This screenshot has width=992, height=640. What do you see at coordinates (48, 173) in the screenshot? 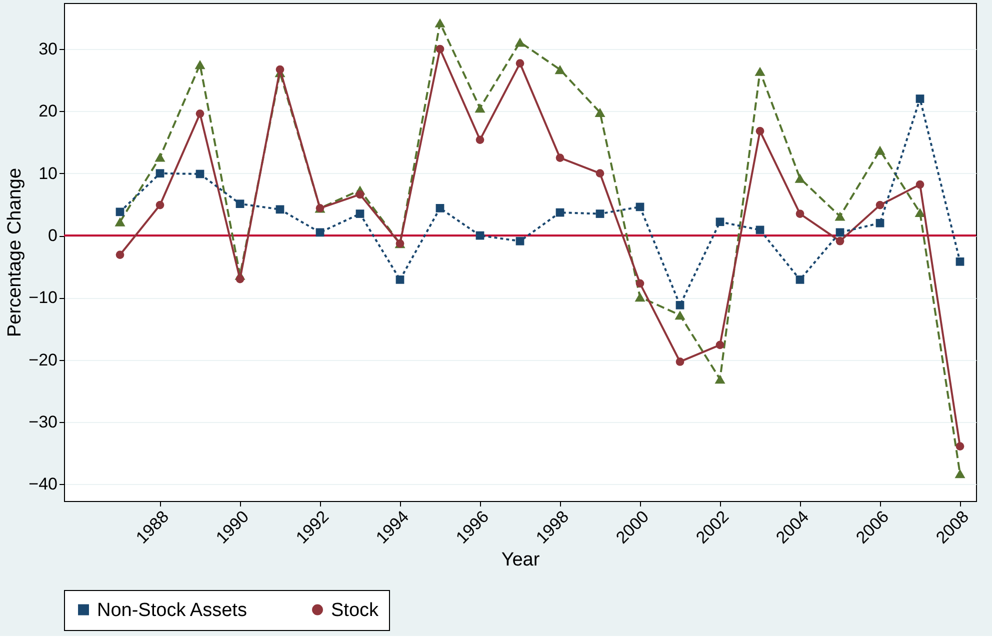
I see `y-tick-label: 10` at bounding box center [48, 173].